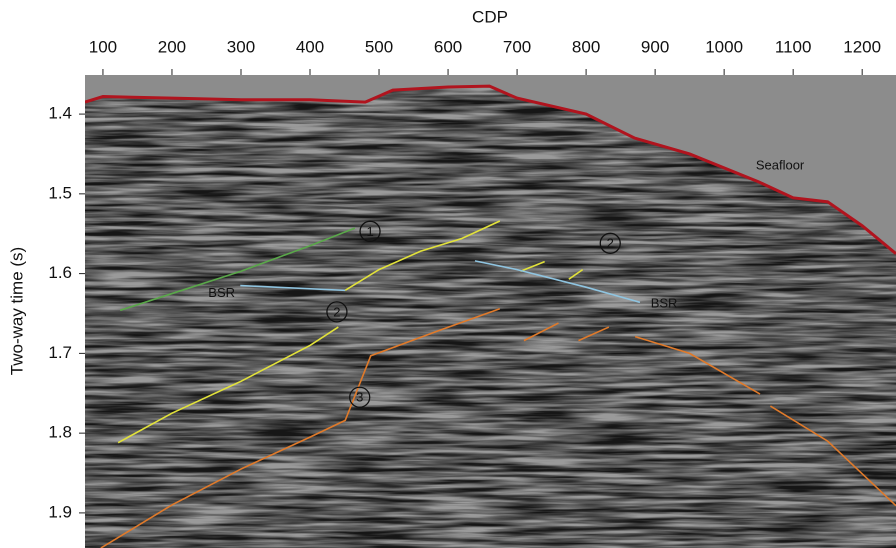  I want to click on annotation: 1, so click(369, 231).